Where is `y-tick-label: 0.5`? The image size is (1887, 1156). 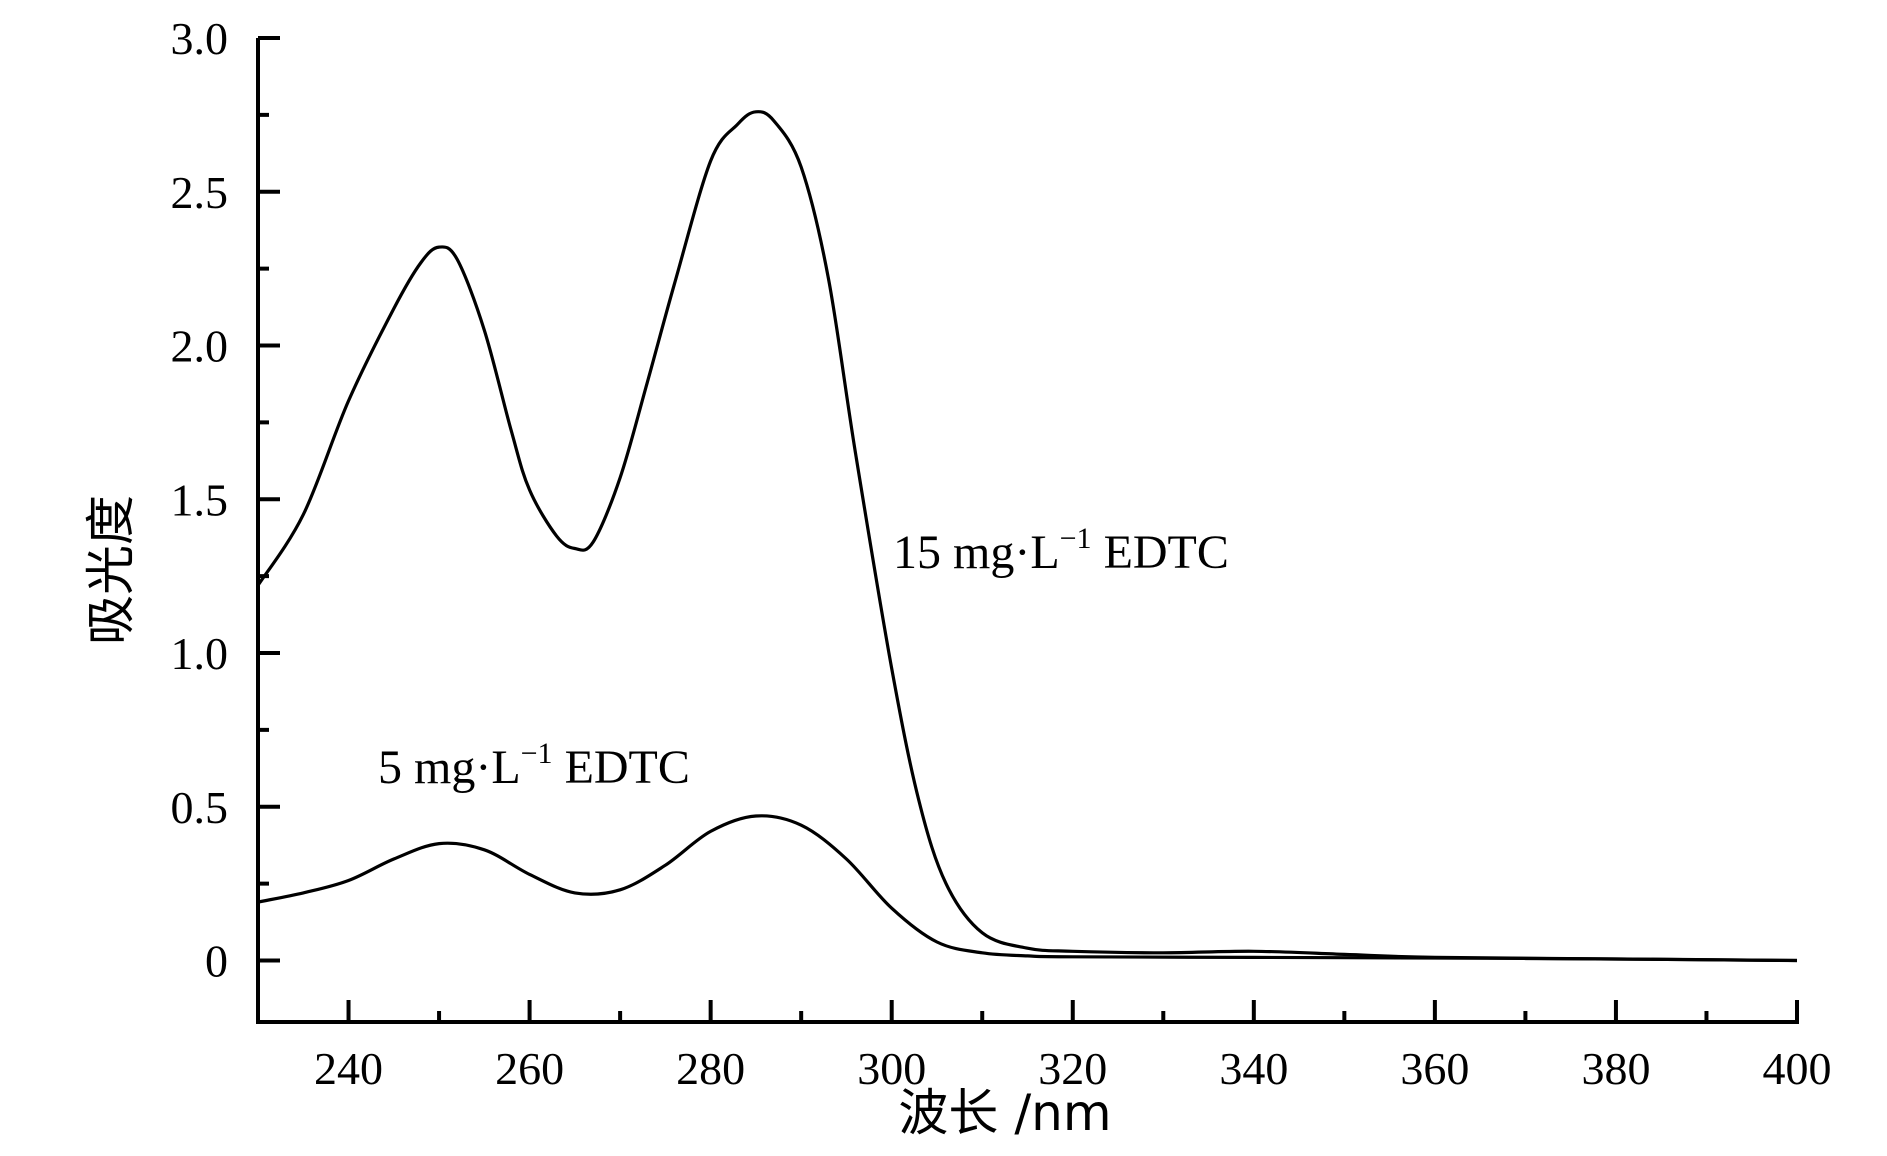 y-tick-label: 0.5 is located at coordinates (200, 807).